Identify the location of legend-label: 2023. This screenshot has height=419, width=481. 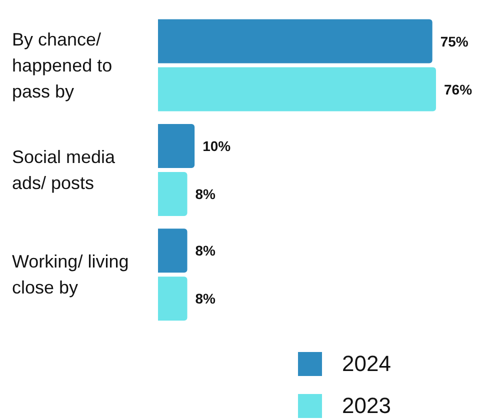
(366, 406).